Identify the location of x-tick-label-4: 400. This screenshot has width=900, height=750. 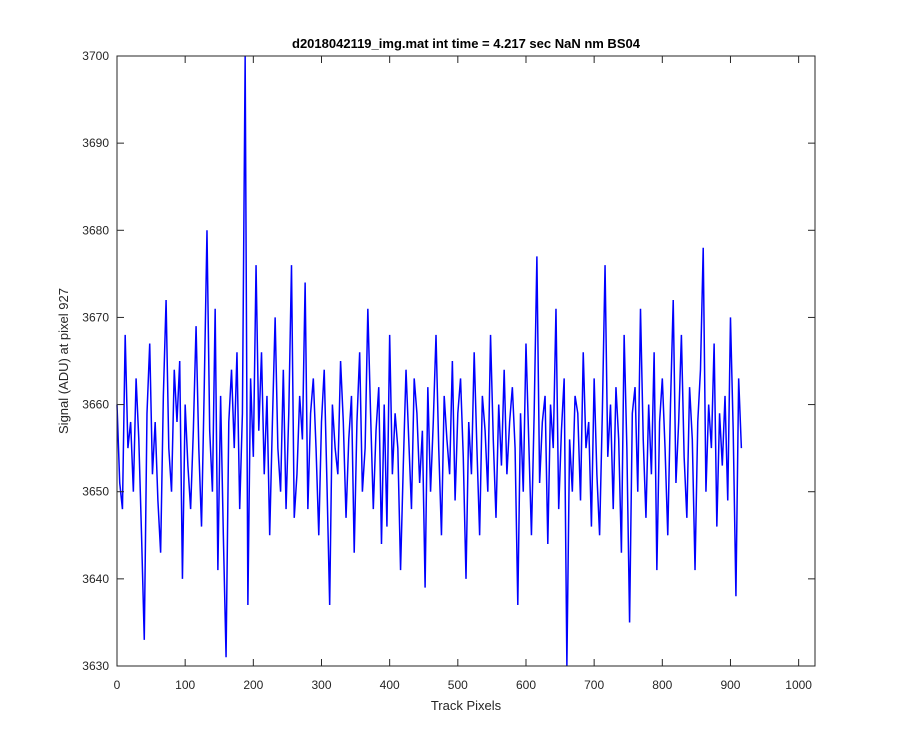
(390, 685).